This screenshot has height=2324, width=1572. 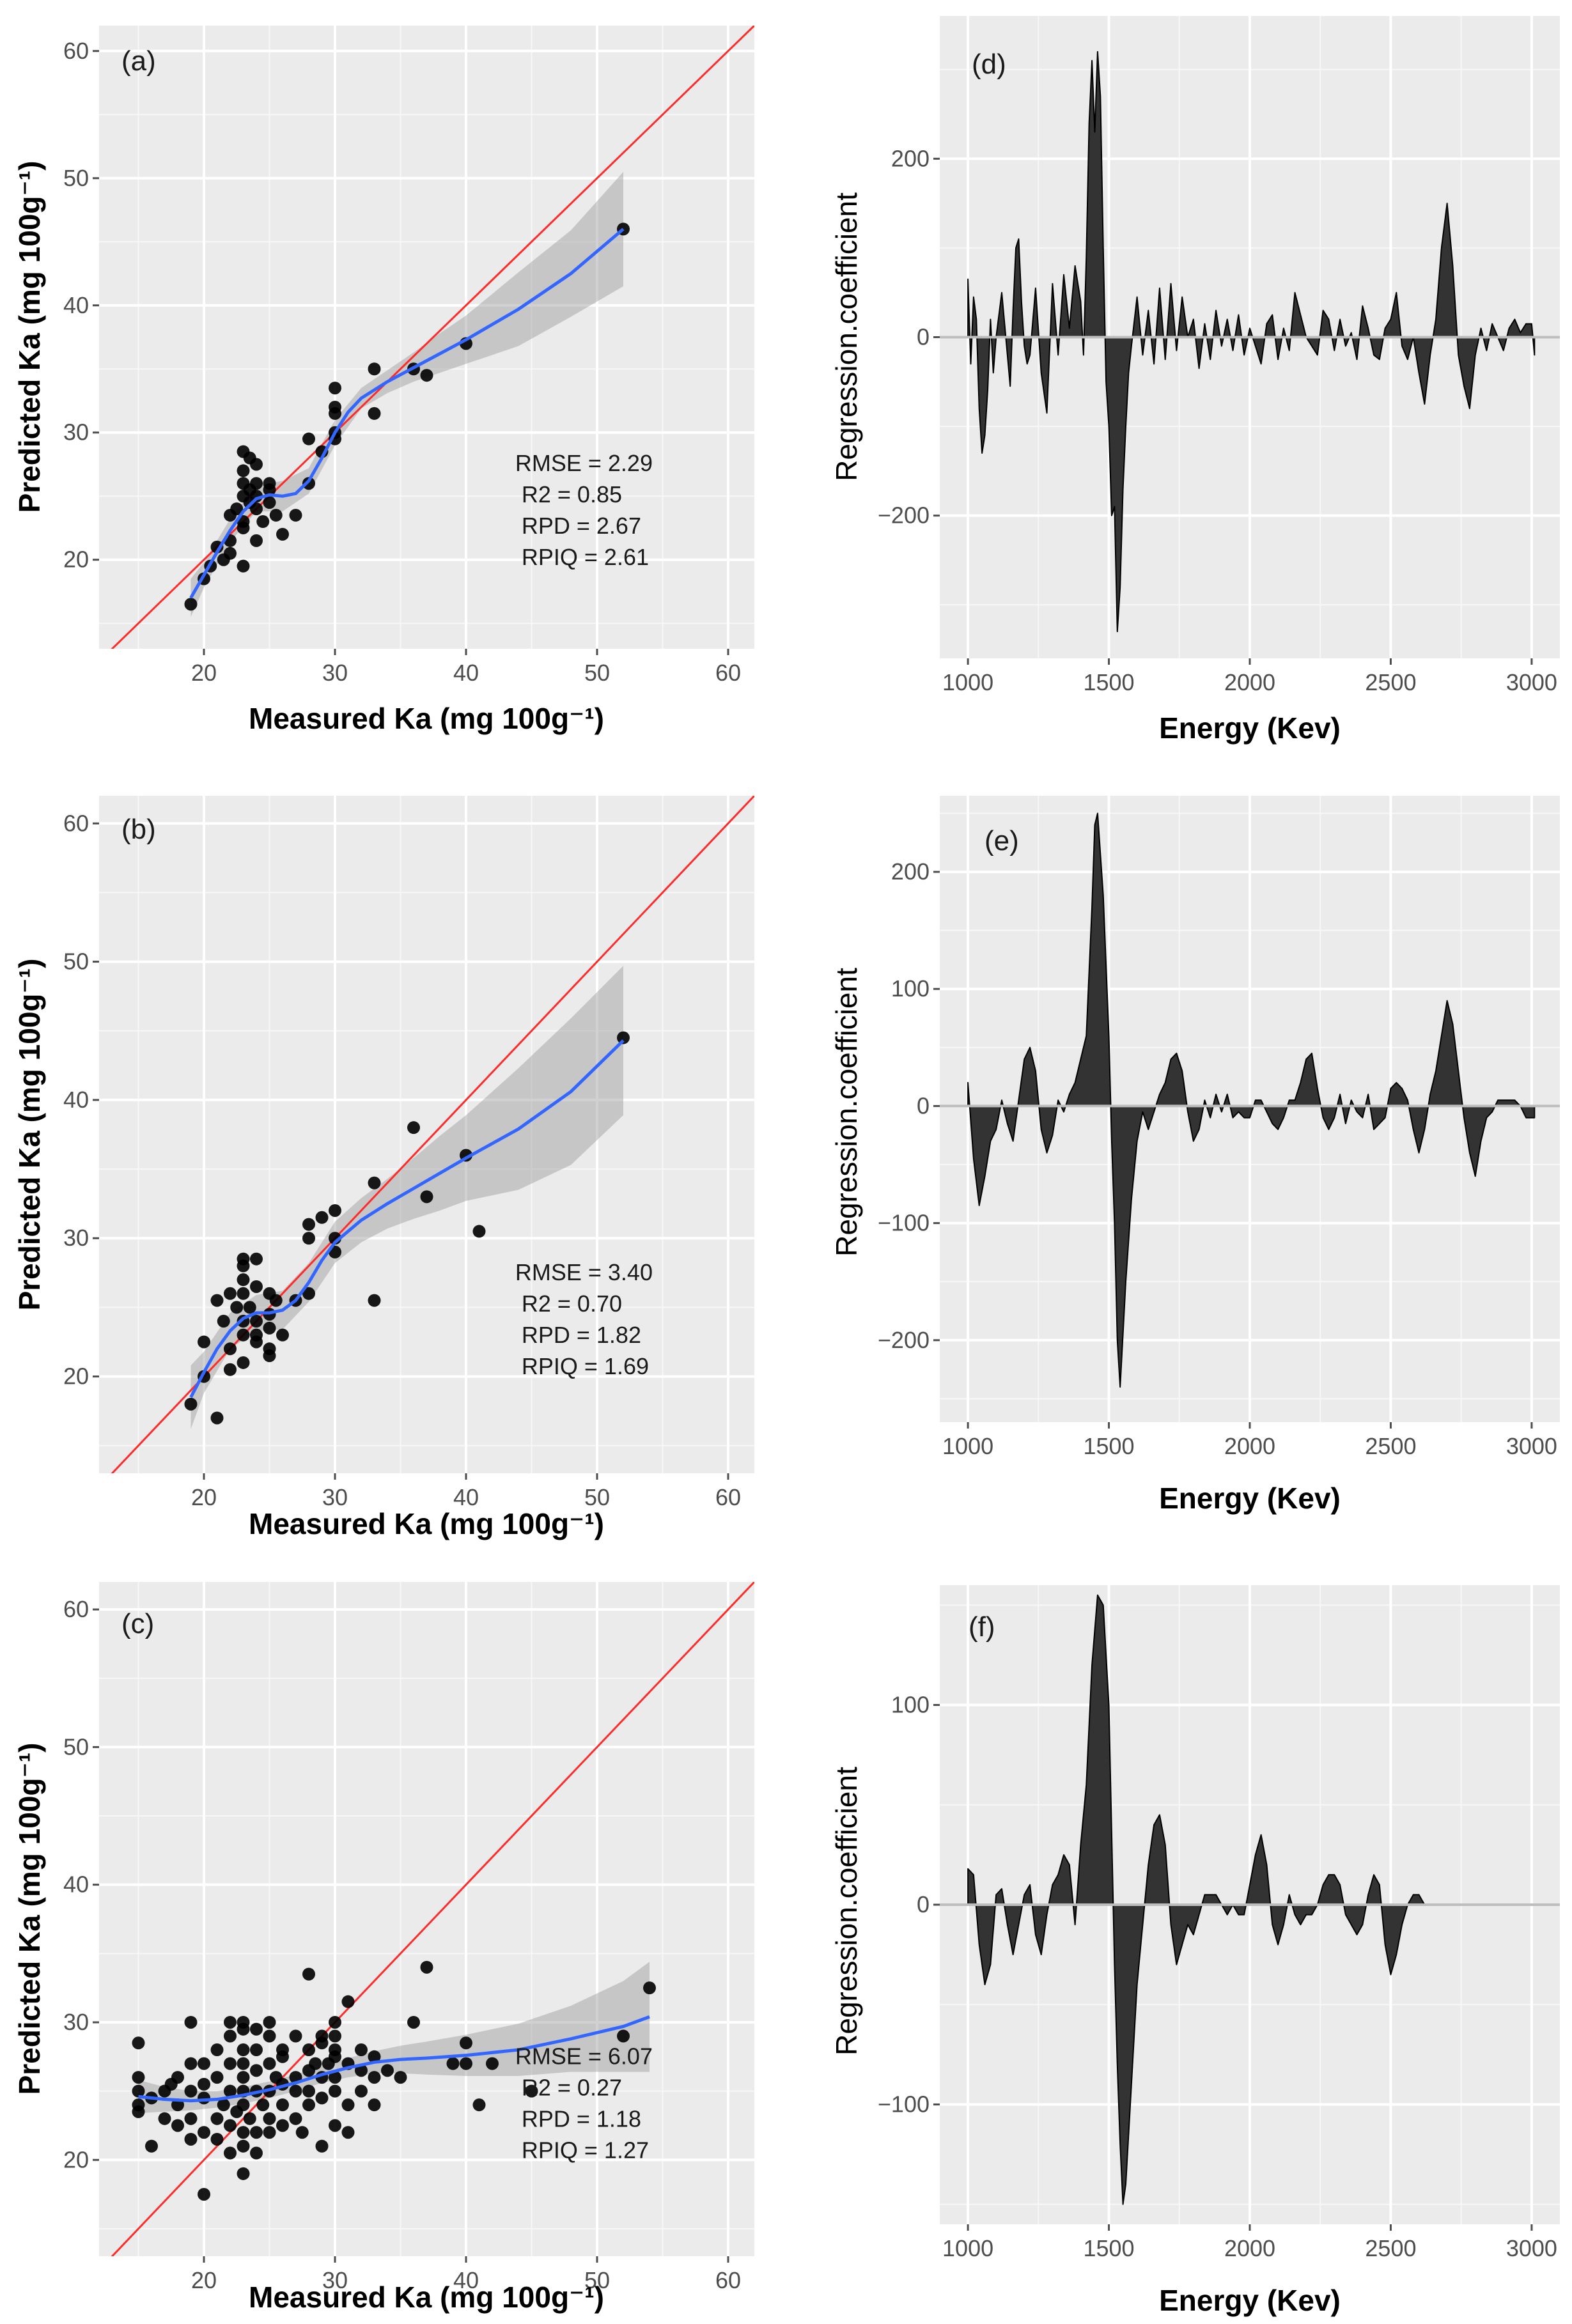 What do you see at coordinates (432, 337) in the screenshot?
I see `clipped-layer-a` at bounding box center [432, 337].